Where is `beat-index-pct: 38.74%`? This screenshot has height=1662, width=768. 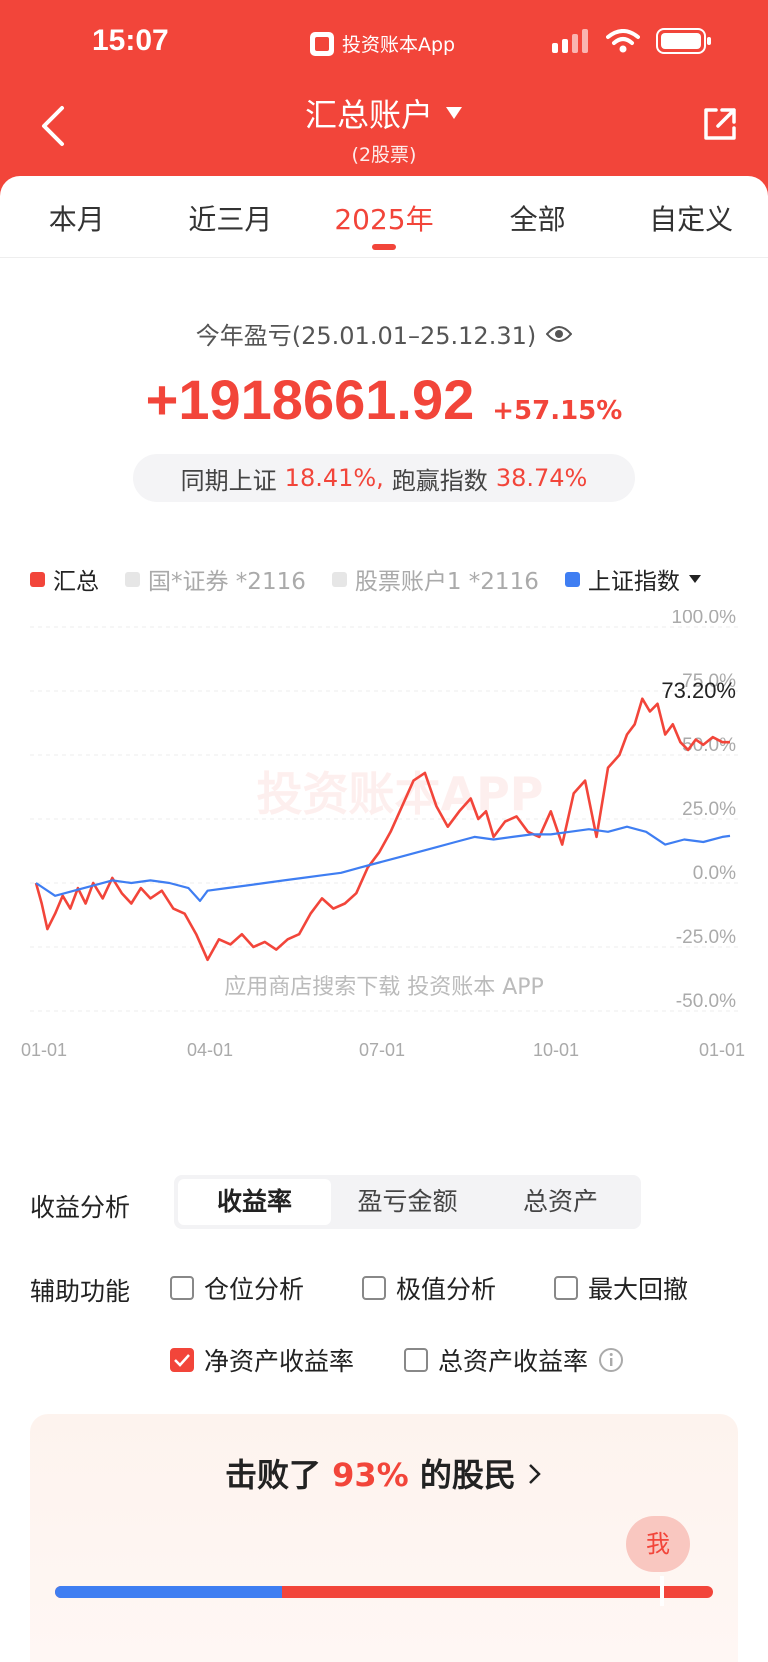
beat-index-pct: 38.74% is located at coordinates (541, 478).